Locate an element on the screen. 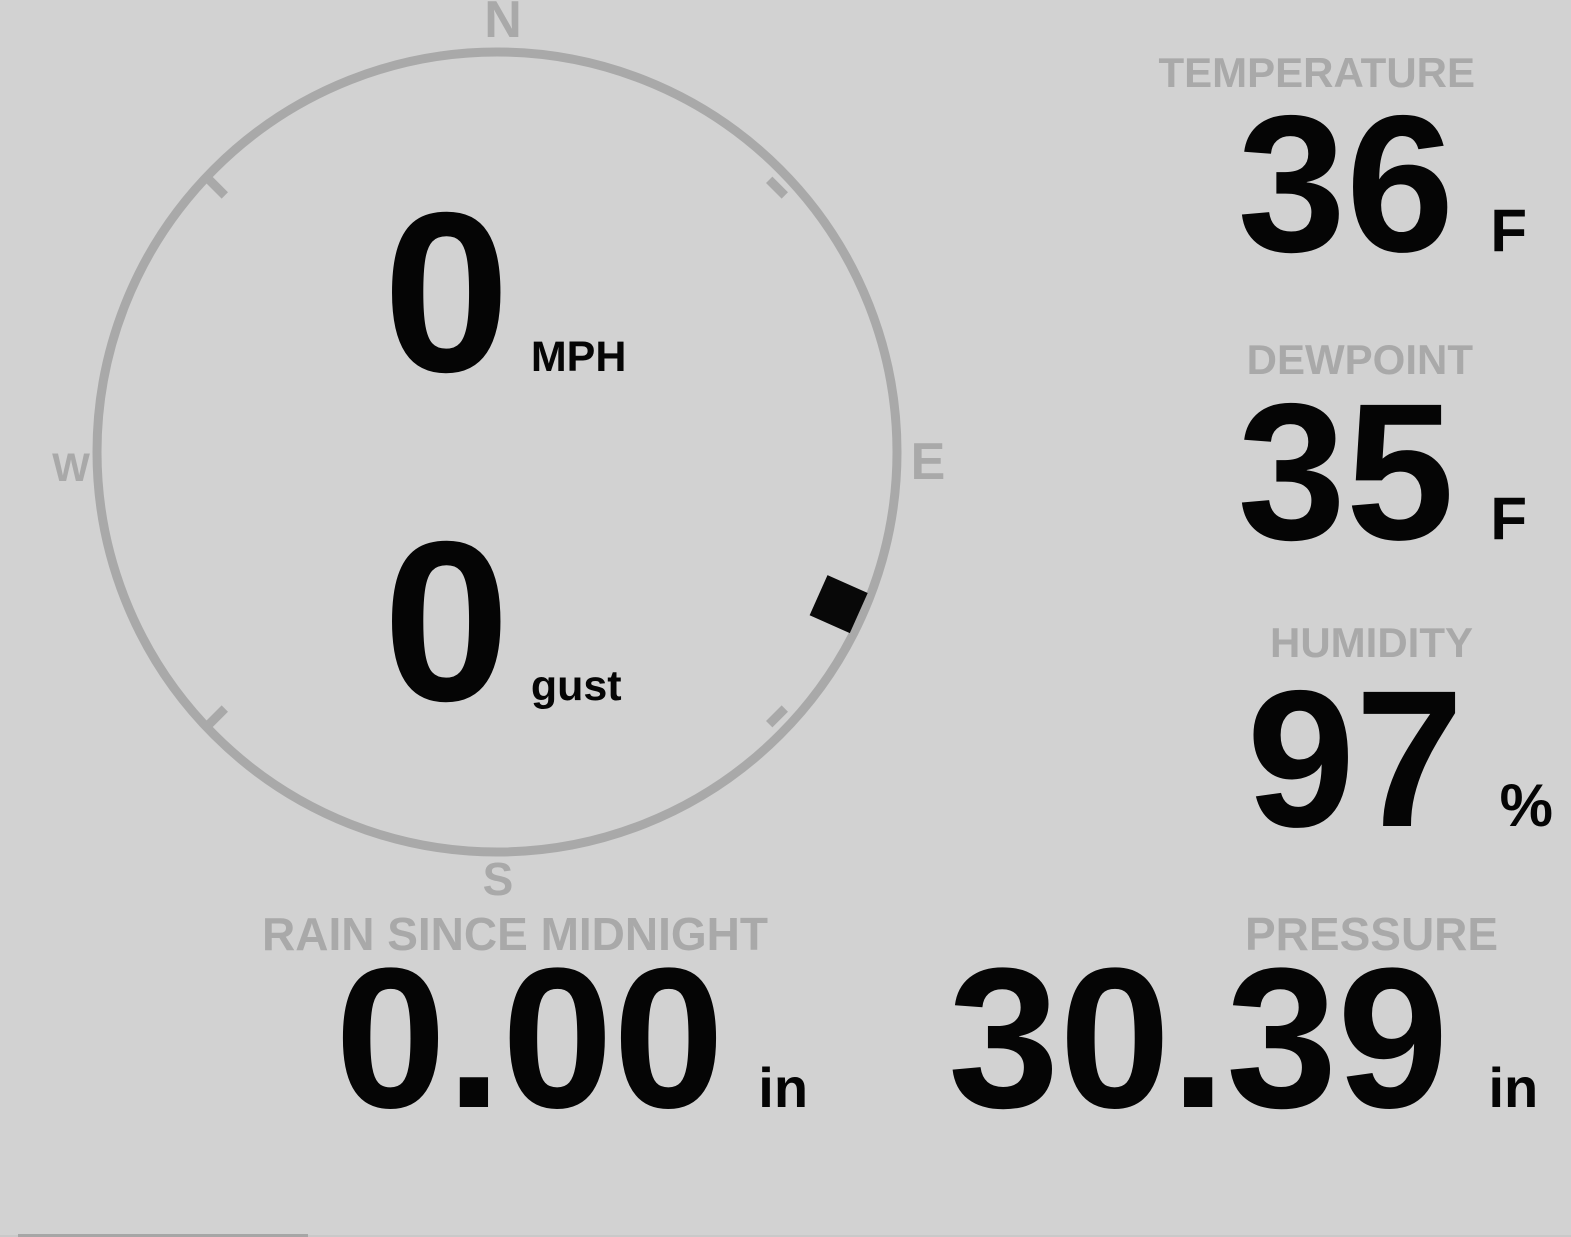 This screenshot has width=1571, height=1237. wind-gust-unit: gust is located at coordinates (576, 686).